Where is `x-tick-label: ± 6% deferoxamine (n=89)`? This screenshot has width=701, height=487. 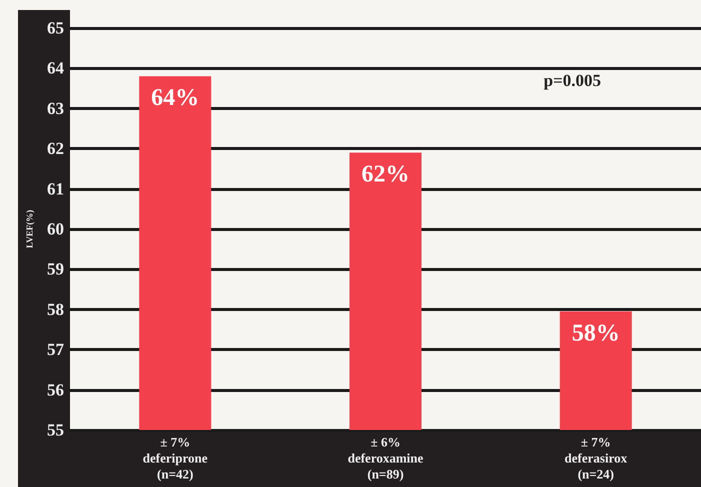
x-tick-label: ± 6% deferoxamine (n=89) is located at coordinates (386, 458).